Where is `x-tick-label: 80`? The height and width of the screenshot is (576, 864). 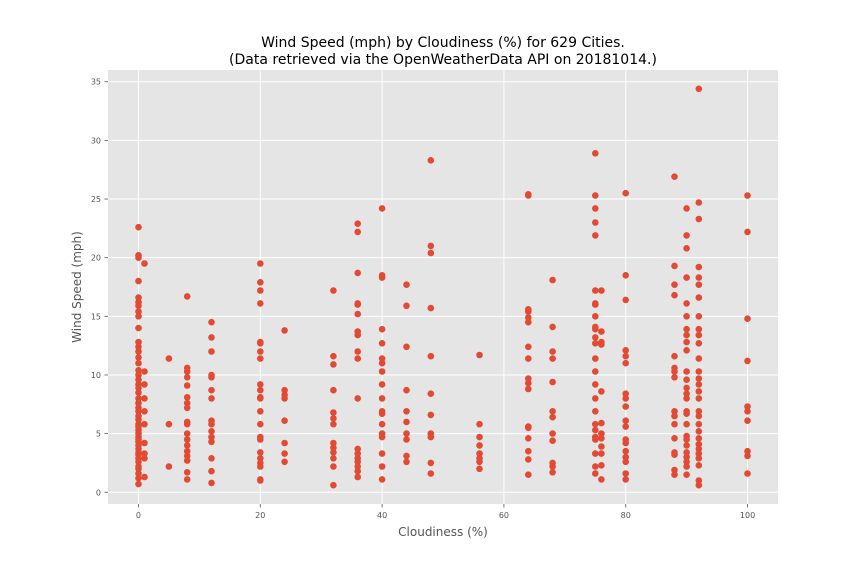
x-tick-label: 80 is located at coordinates (626, 515).